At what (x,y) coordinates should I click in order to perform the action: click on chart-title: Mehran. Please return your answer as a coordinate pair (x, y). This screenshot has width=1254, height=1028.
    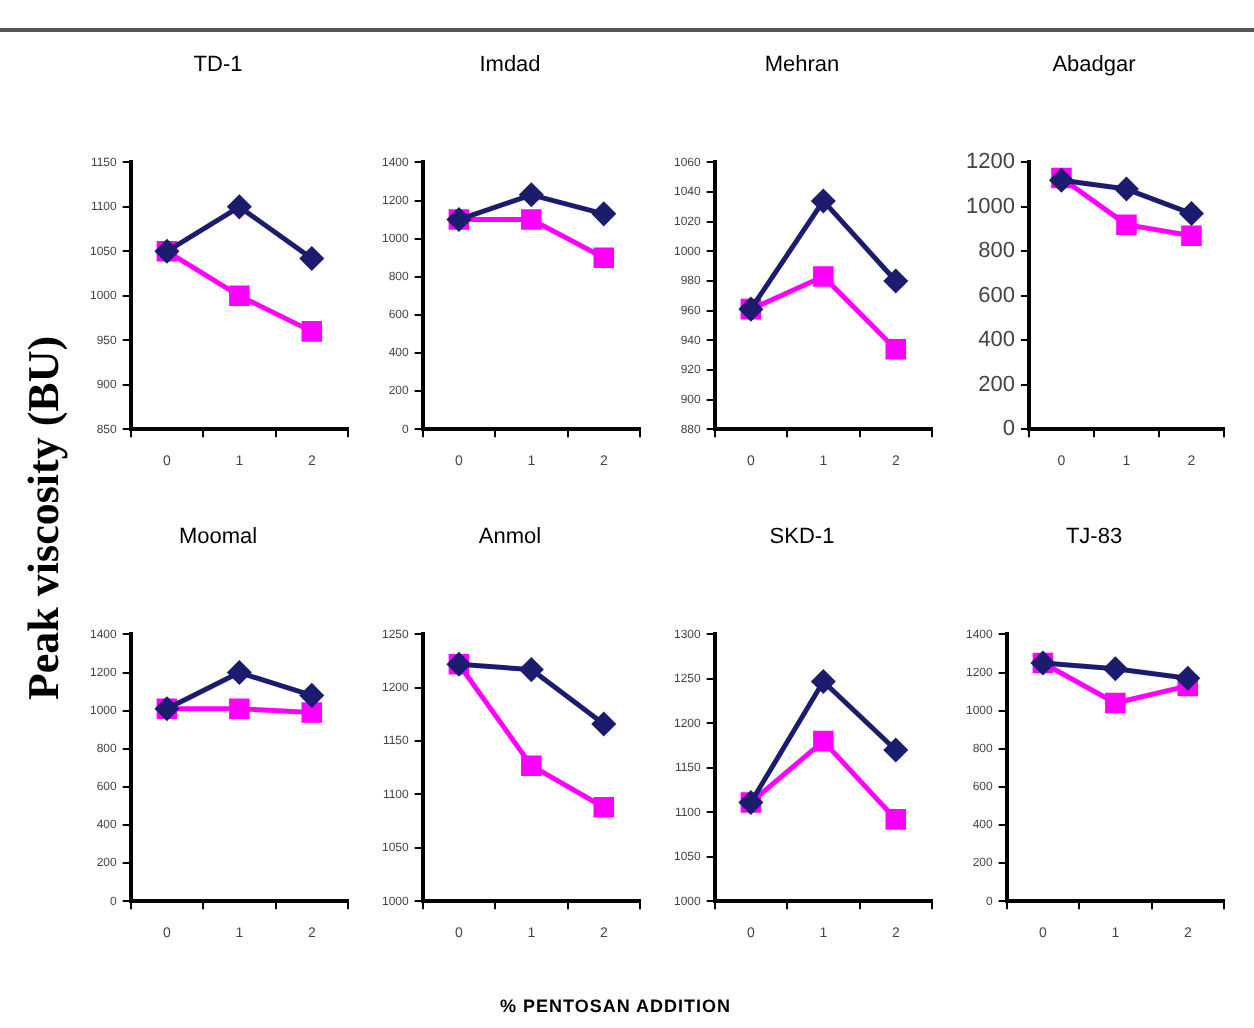
    Looking at the image, I should click on (802, 65).